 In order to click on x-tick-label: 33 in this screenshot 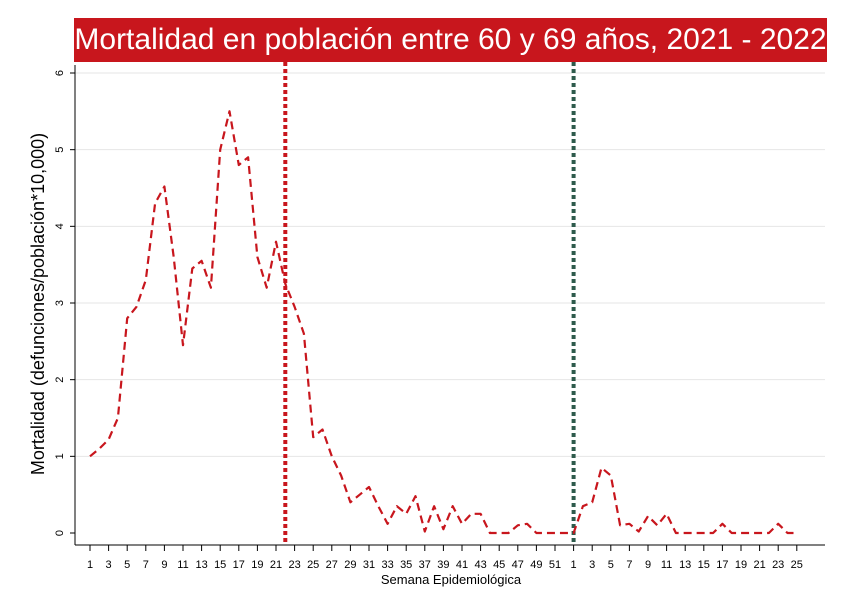, I will do `click(387, 565)`.